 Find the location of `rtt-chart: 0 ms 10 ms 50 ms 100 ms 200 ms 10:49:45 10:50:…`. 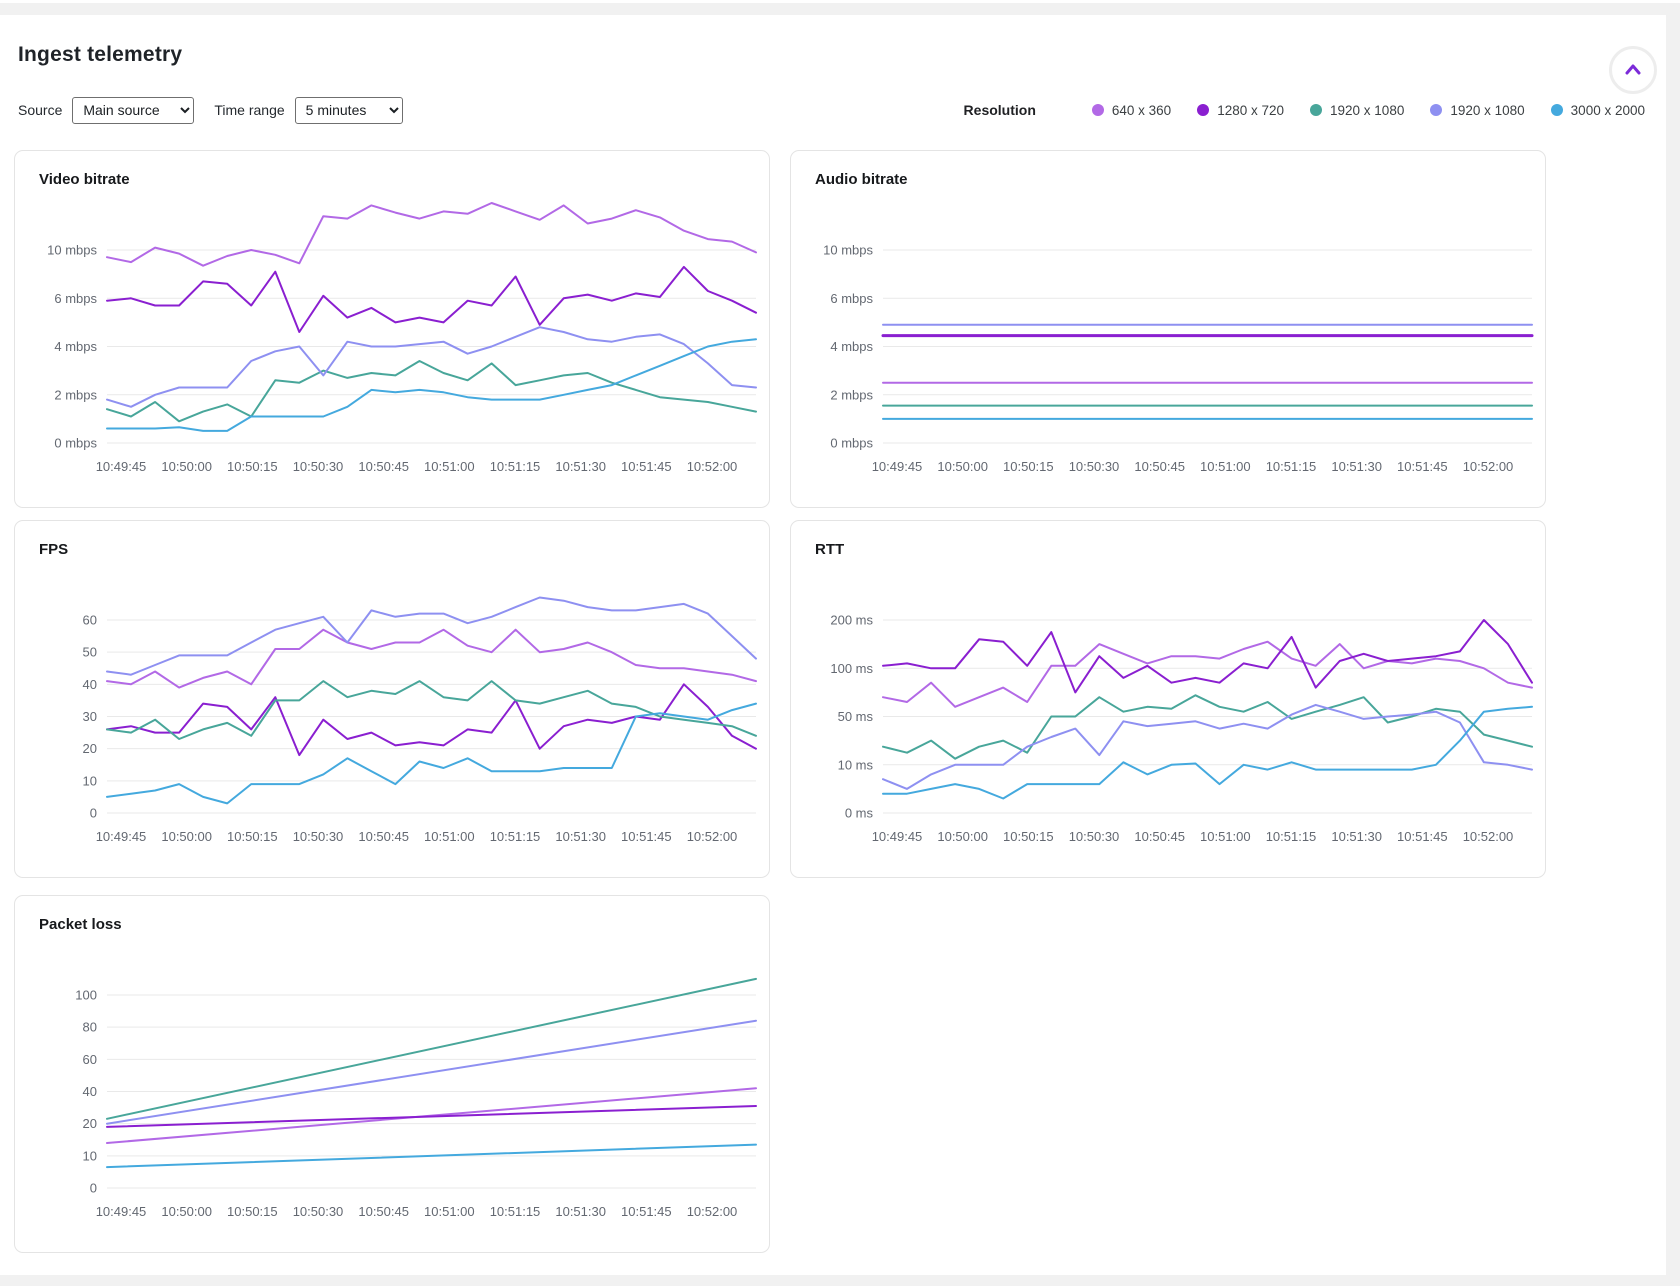

rtt-chart: 0 ms 10 ms 50 ms 100 ms 200 ms 10:49:45 10:50:… is located at coordinates (1181, 728).